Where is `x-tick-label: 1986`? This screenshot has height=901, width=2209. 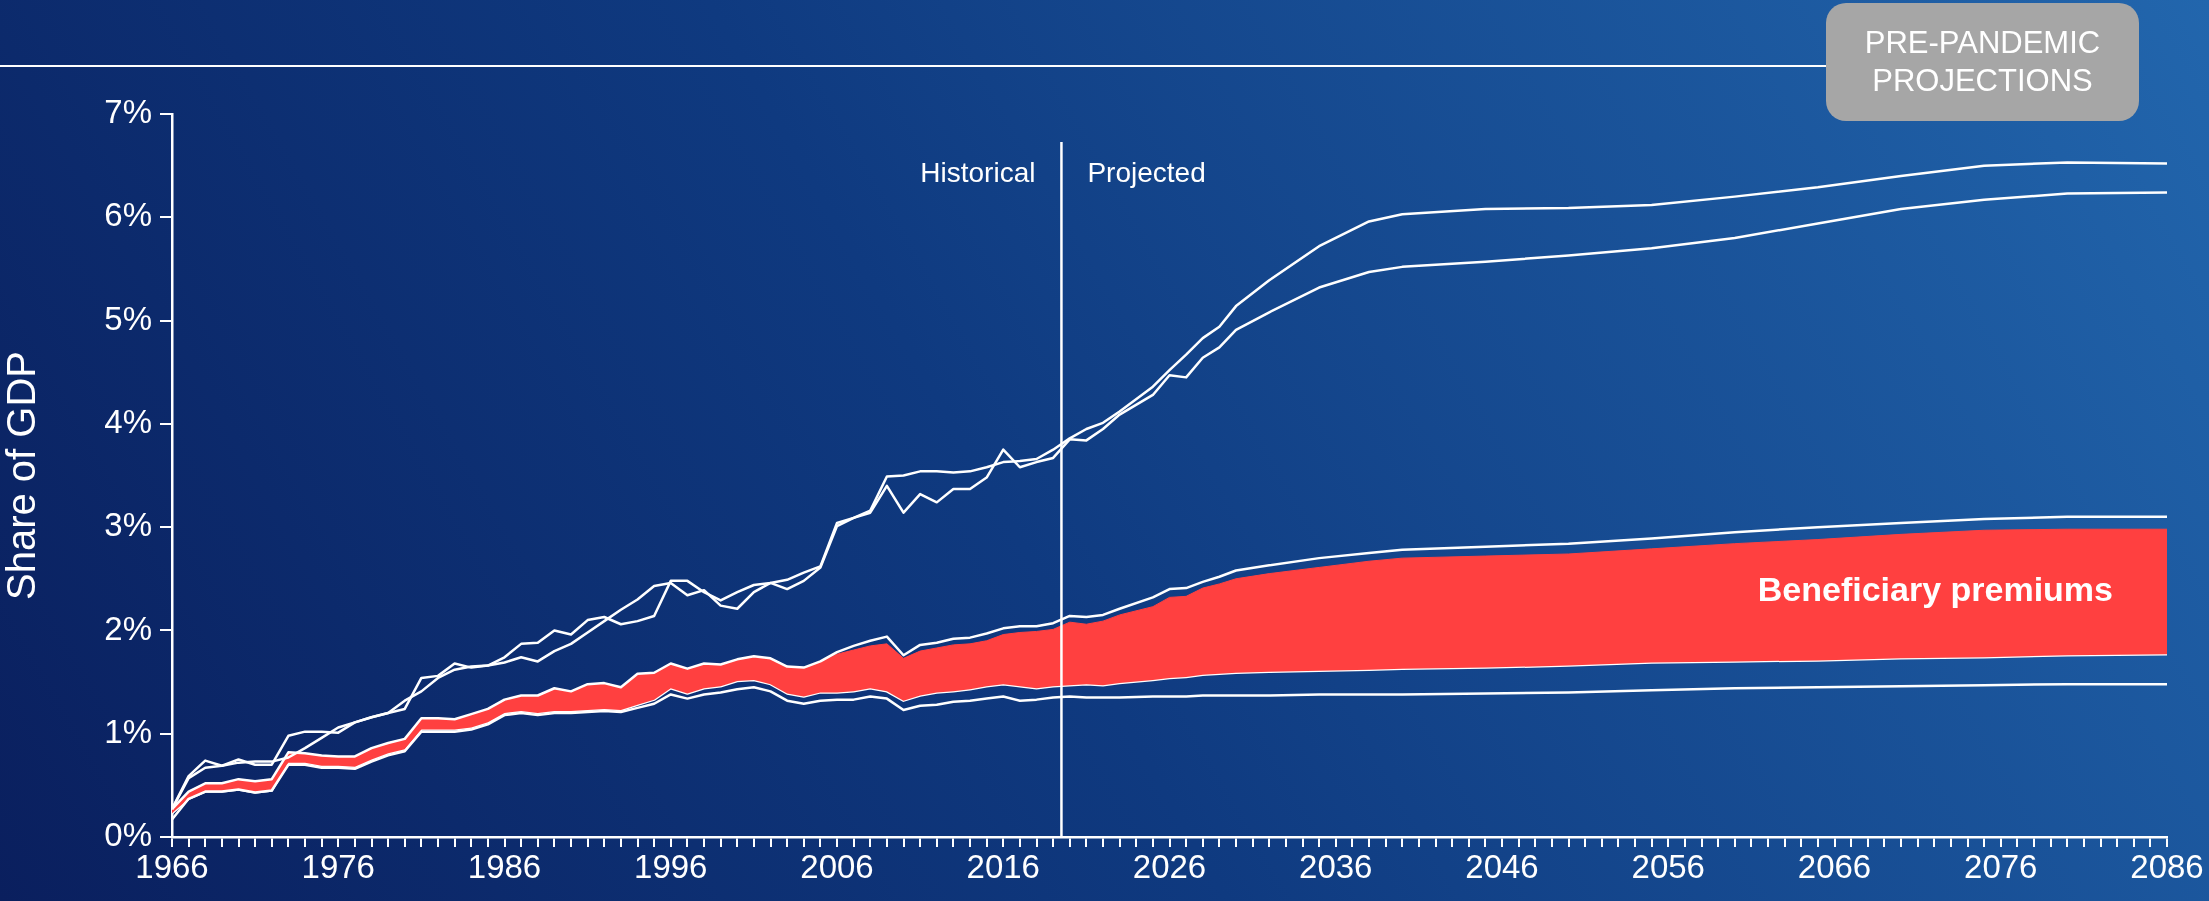
x-tick-label: 1986 is located at coordinates (504, 866).